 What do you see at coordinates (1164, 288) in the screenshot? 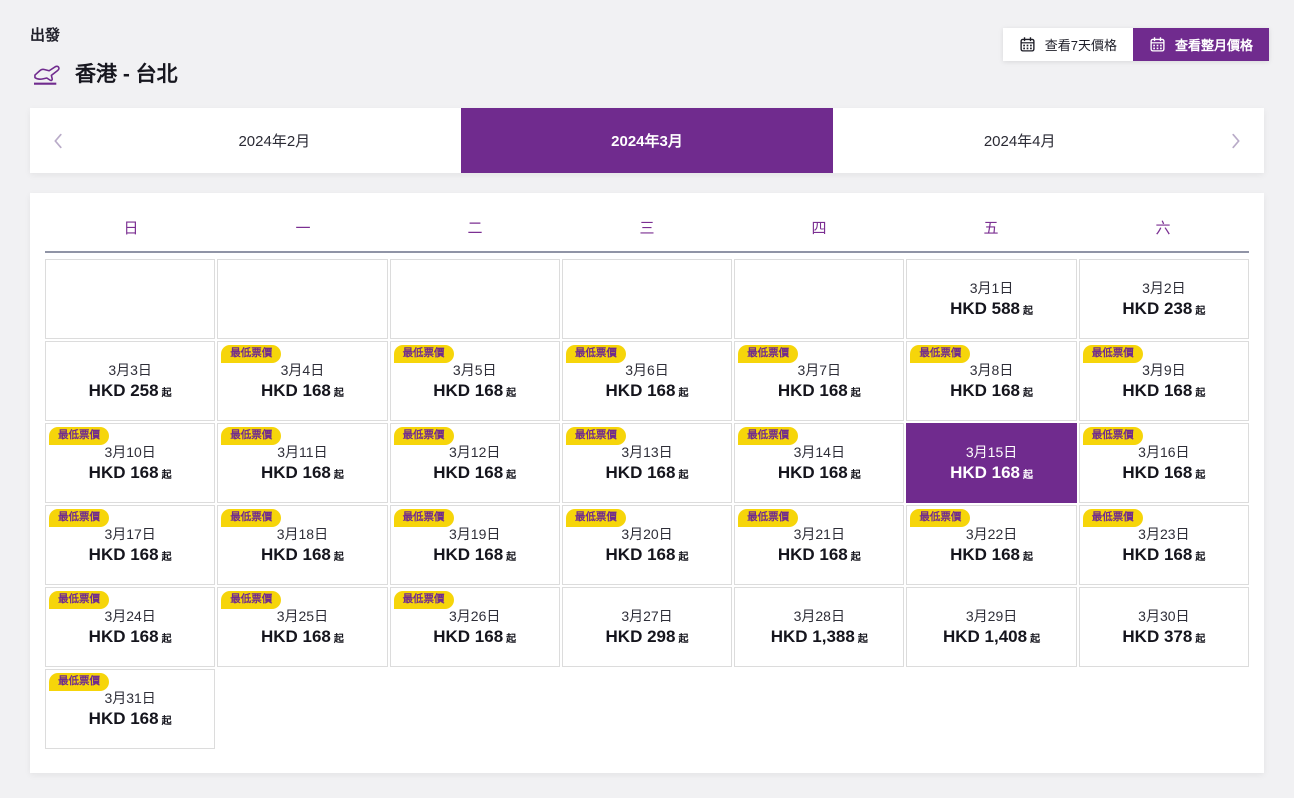
I see `cell-date: 3月2日` at bounding box center [1164, 288].